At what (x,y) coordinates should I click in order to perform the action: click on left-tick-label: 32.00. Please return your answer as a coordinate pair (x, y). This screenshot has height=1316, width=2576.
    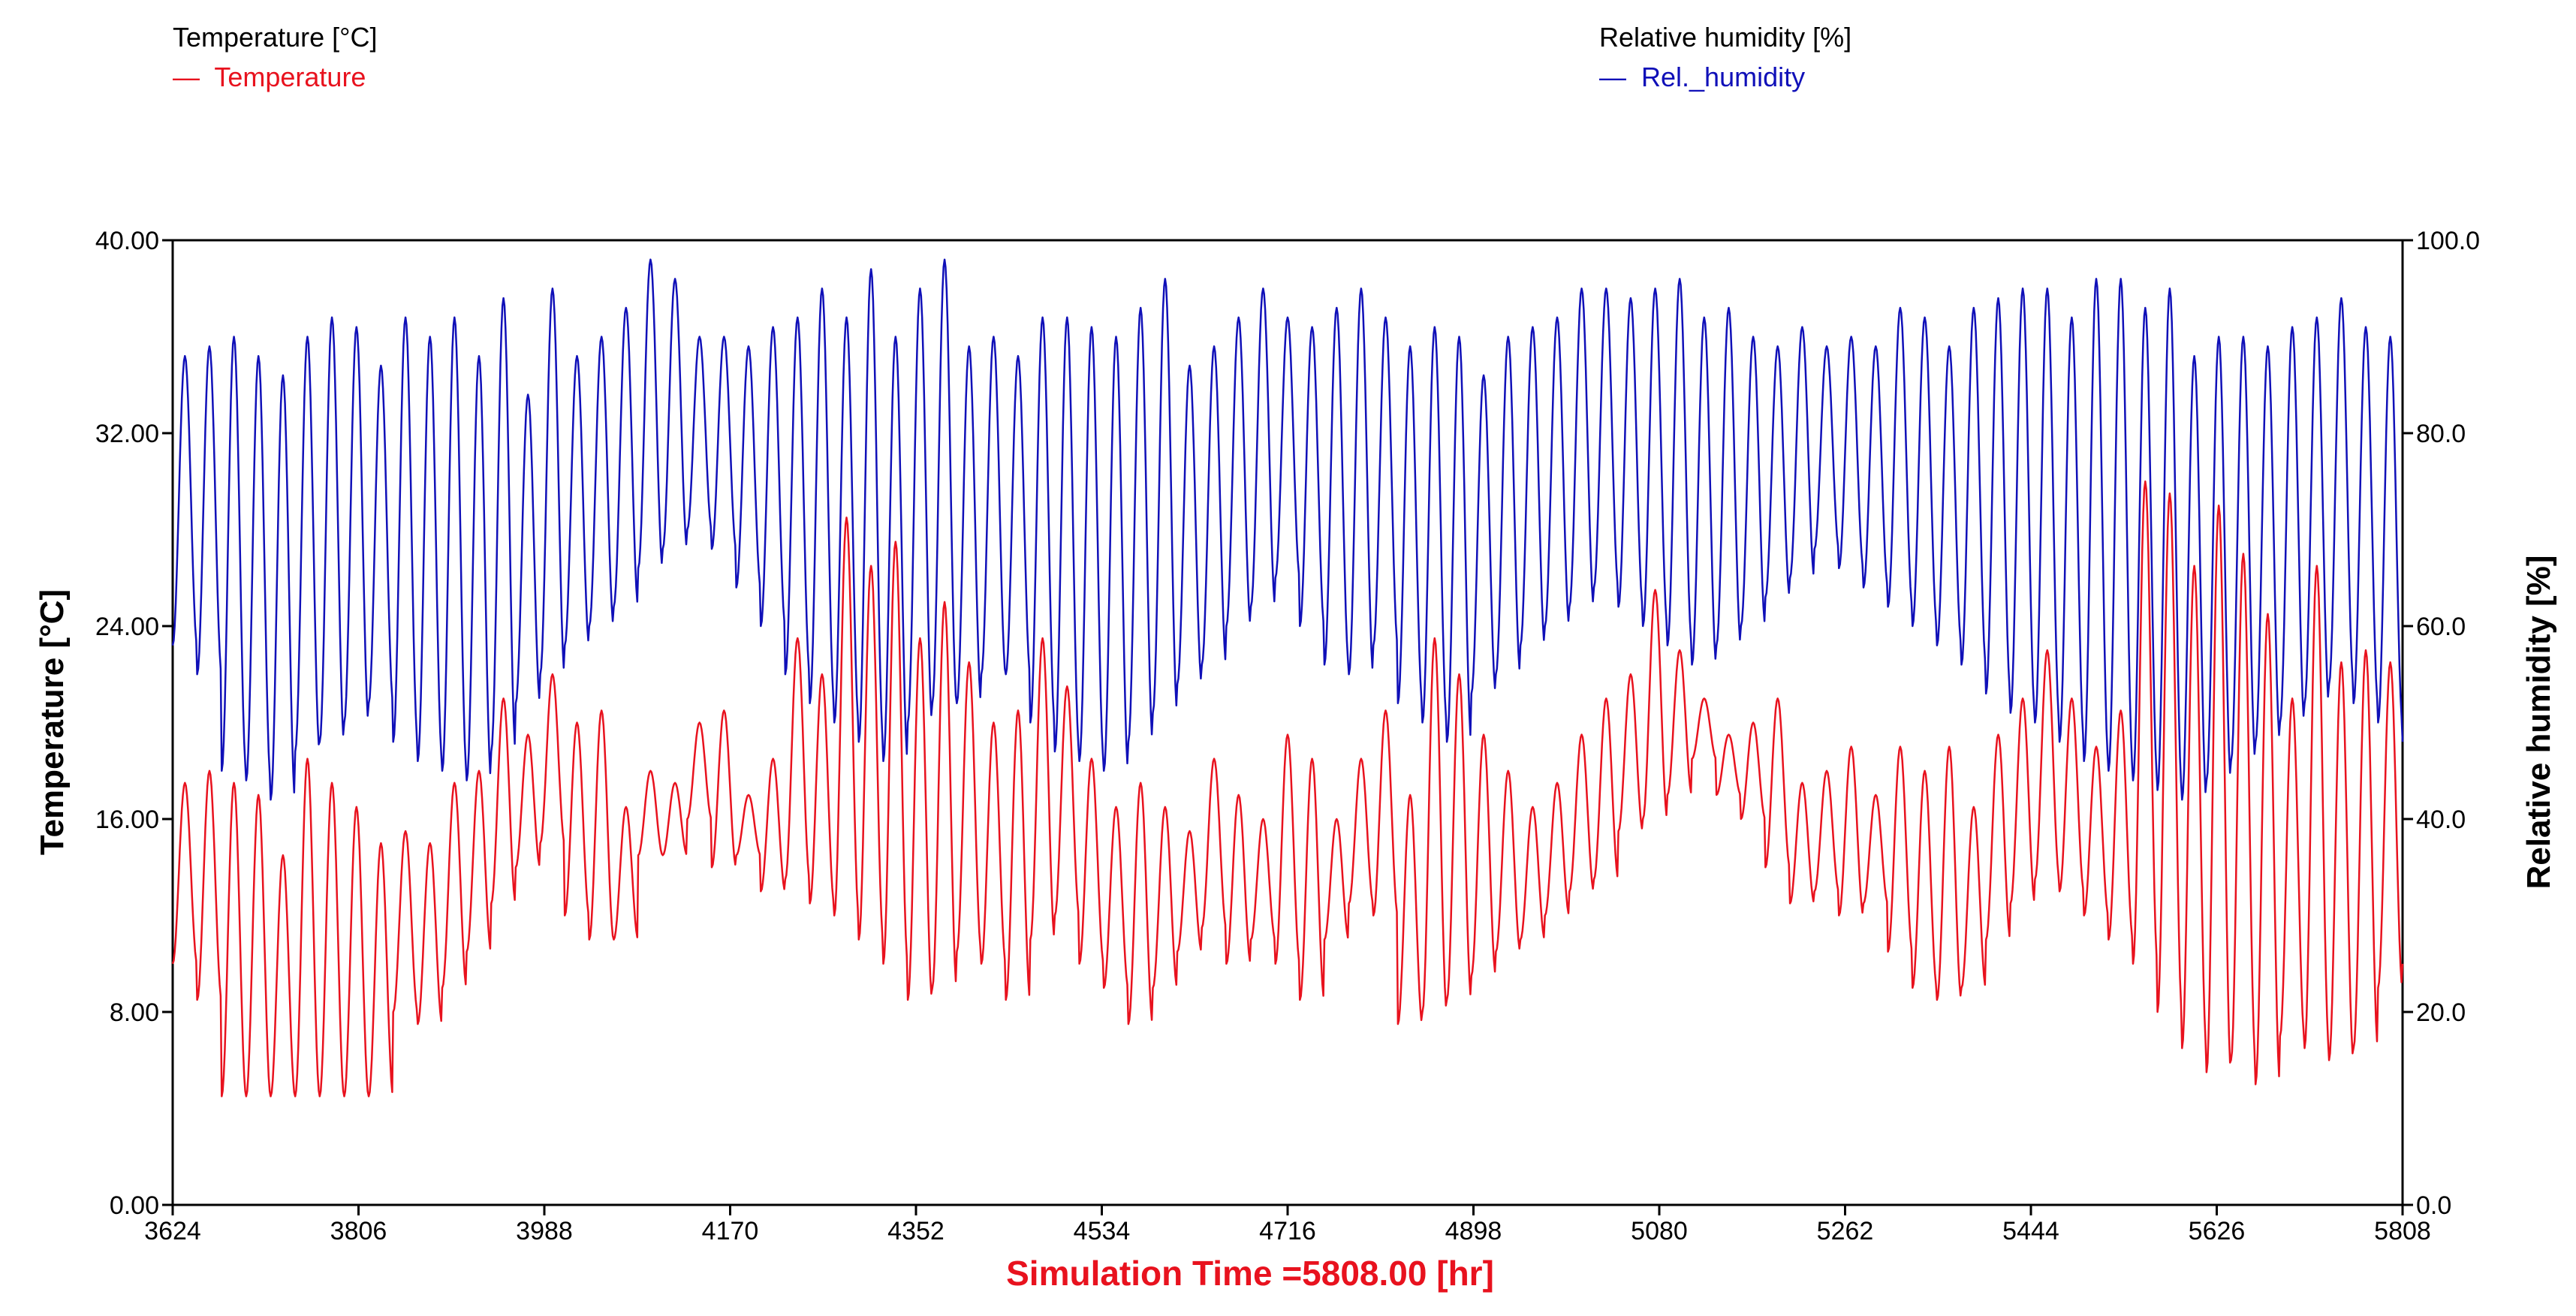
    Looking at the image, I should click on (127, 434).